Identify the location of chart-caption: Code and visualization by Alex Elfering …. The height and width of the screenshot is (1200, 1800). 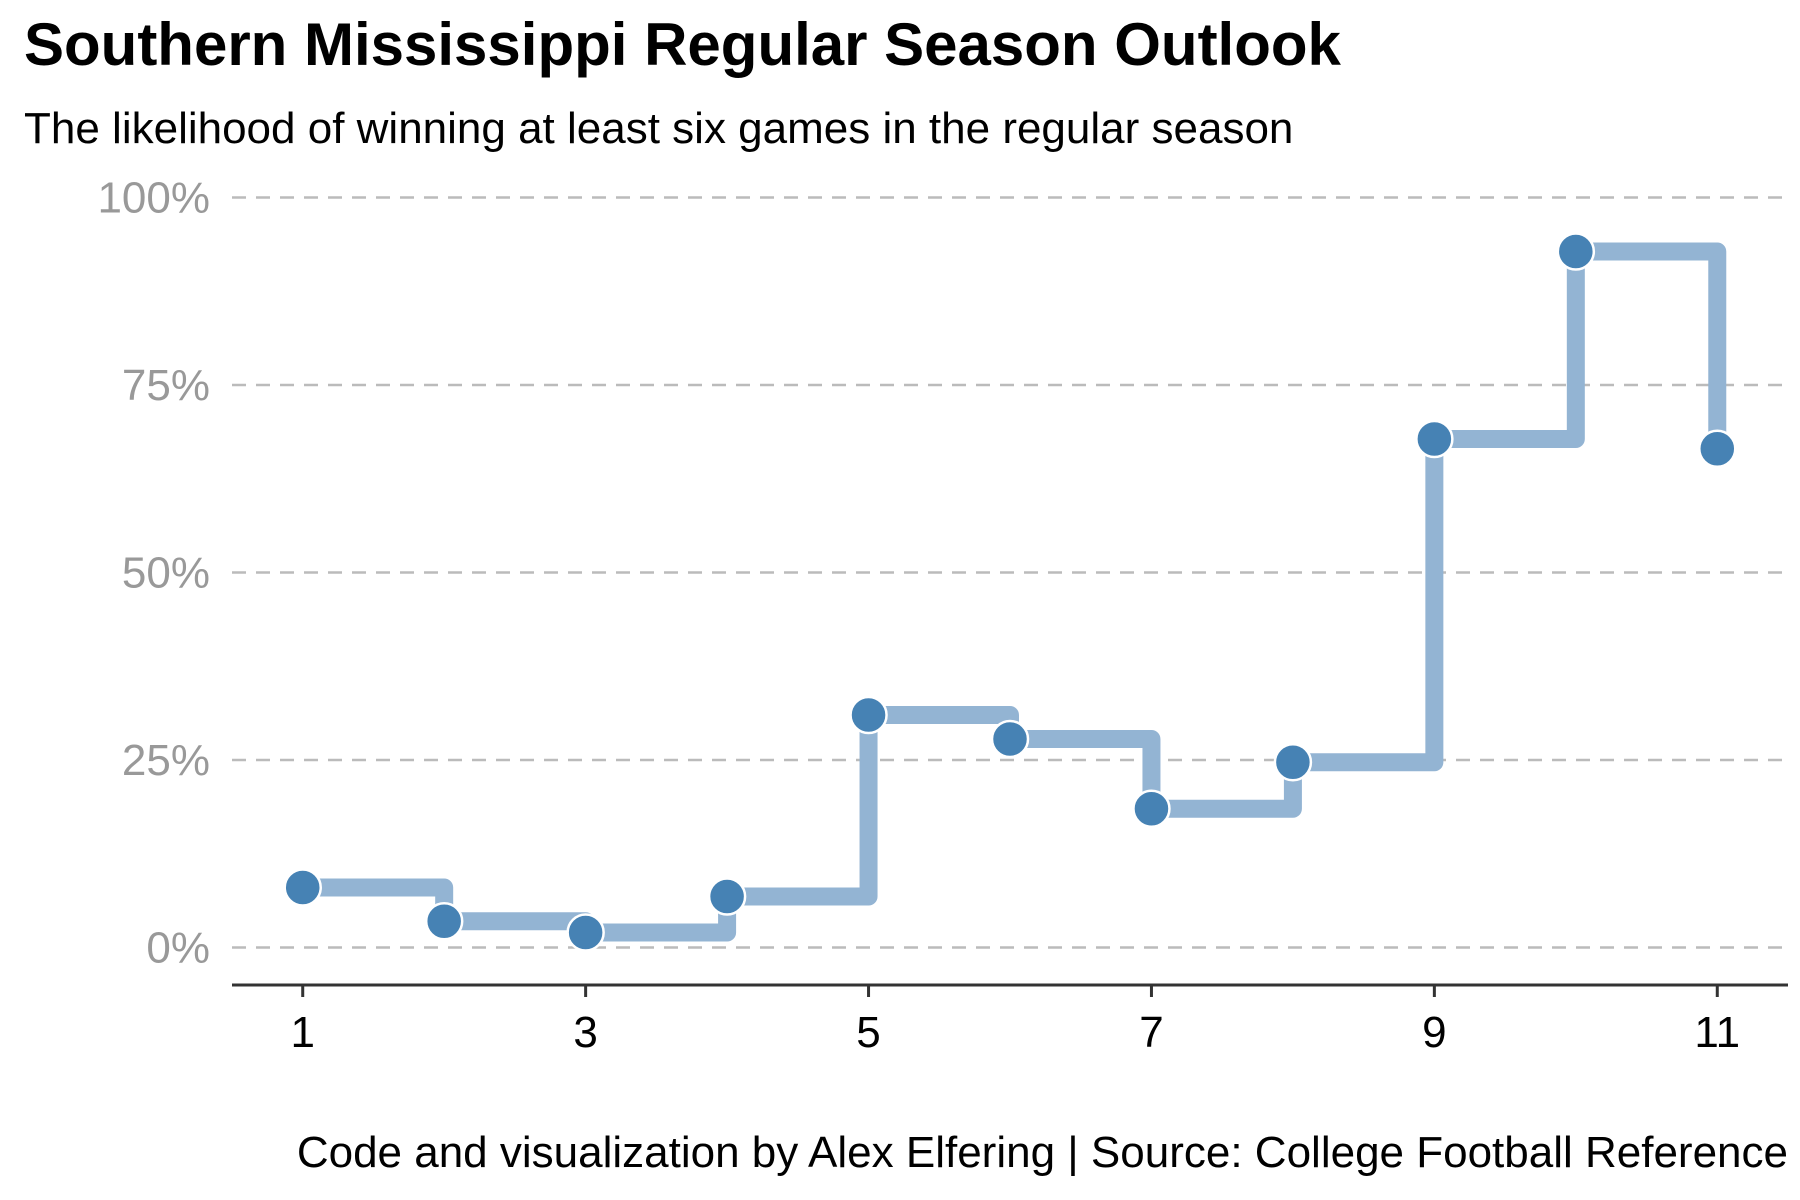
(1042, 1152).